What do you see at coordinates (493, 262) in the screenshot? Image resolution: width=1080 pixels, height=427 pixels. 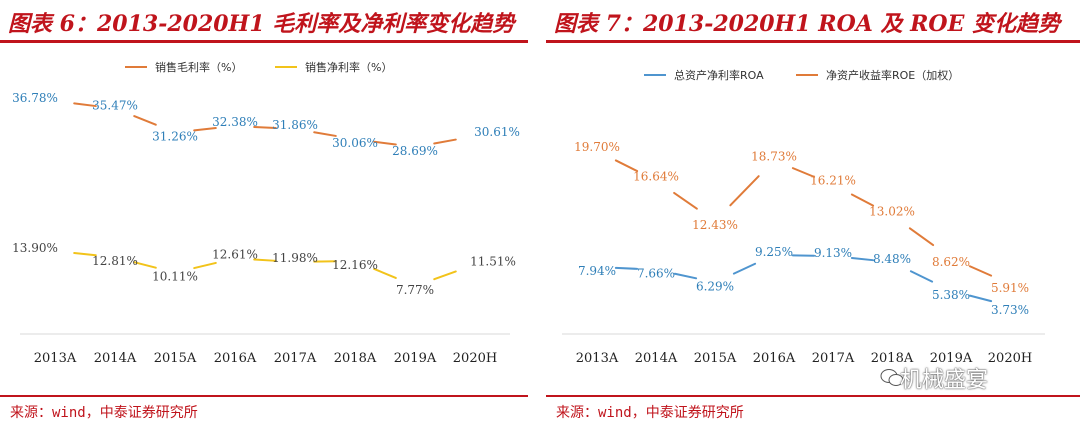 I see `data-label: 11.51%` at bounding box center [493, 262].